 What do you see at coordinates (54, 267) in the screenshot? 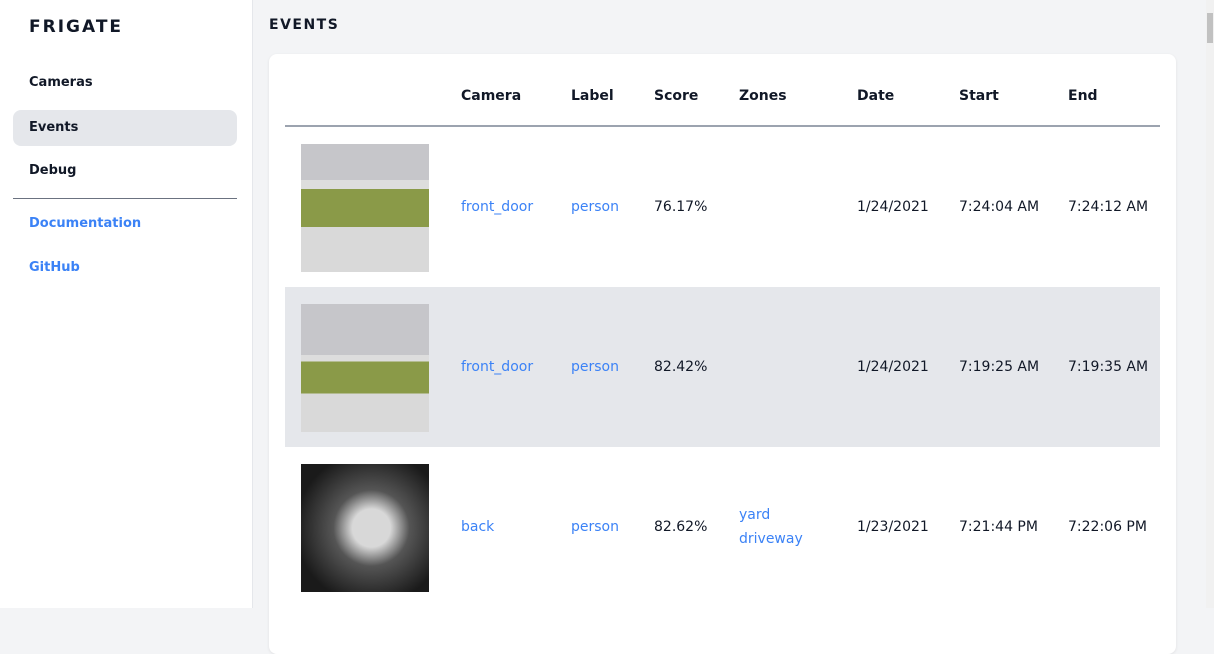
I see `sidebar-link-github: GitHub` at bounding box center [54, 267].